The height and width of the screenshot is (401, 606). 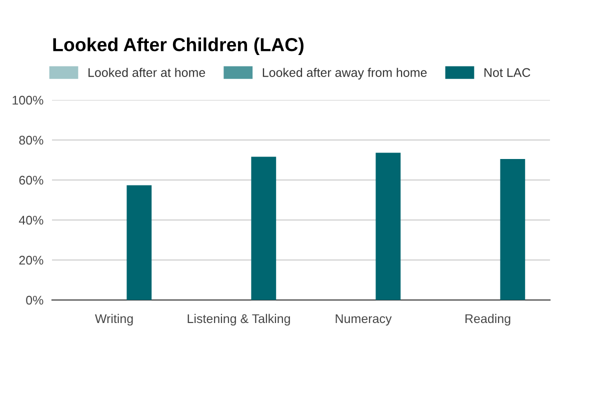 I want to click on legend-label: Looked after at home, so click(x=147, y=72).